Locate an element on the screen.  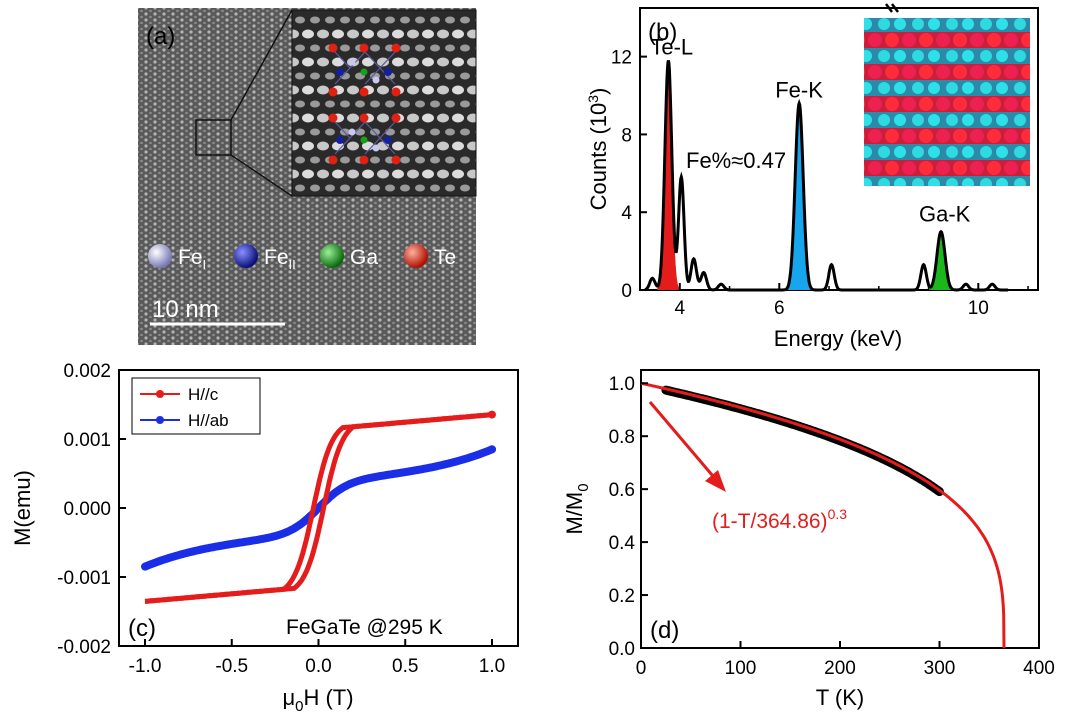
y-tick-label: 0.002 is located at coordinates (87, 371).